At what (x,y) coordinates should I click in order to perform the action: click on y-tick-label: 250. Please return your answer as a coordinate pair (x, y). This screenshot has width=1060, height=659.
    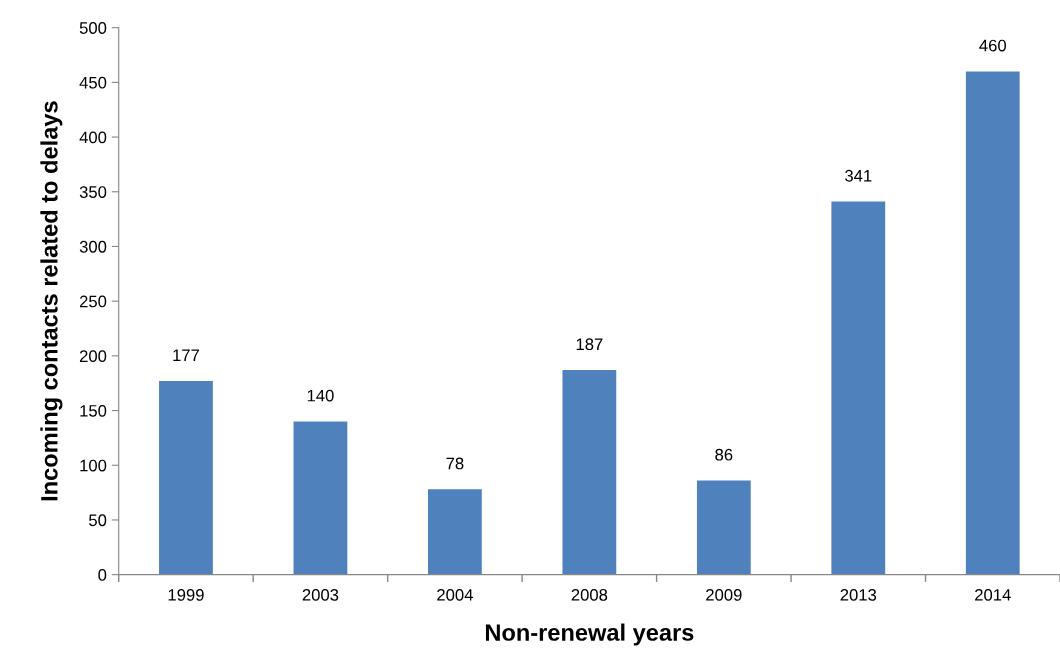
    Looking at the image, I should click on (93, 301).